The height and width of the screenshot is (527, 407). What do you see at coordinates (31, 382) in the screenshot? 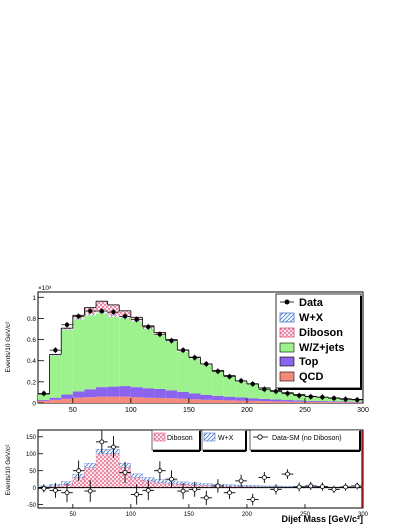
I see `top-y-tick-label-1: 0.2` at bounding box center [31, 382].